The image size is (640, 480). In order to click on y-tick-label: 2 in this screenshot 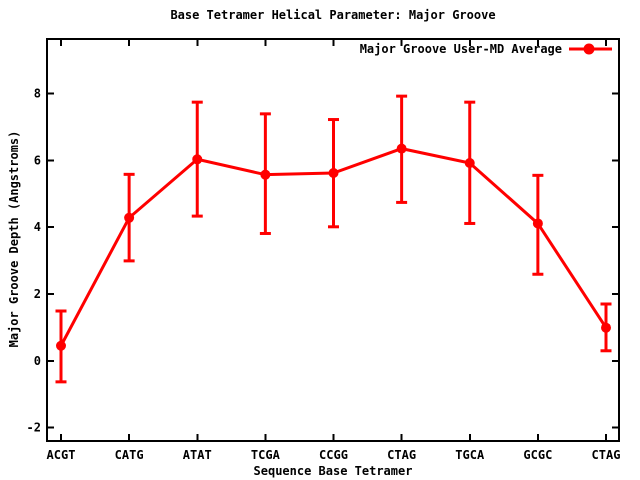, I will do `click(37, 294)`.